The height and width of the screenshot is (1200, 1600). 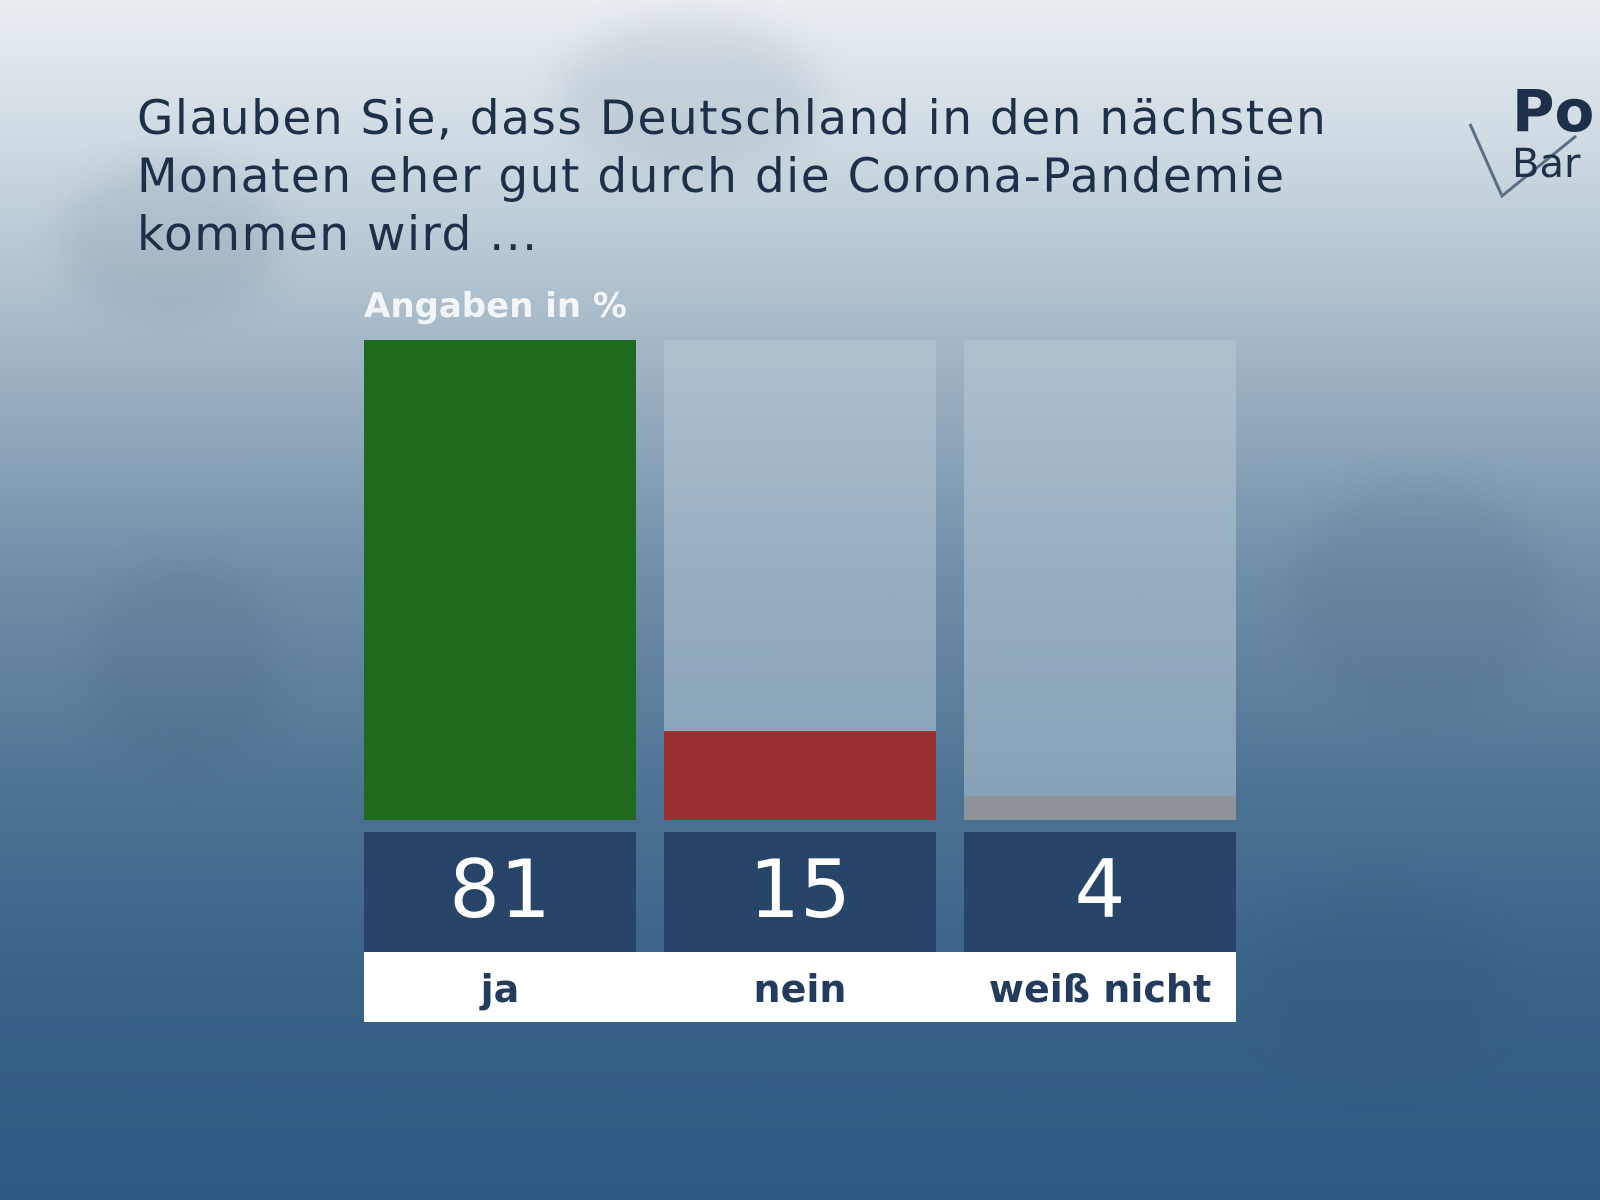 I want to click on category-label-nein: nein, so click(x=800, y=989).